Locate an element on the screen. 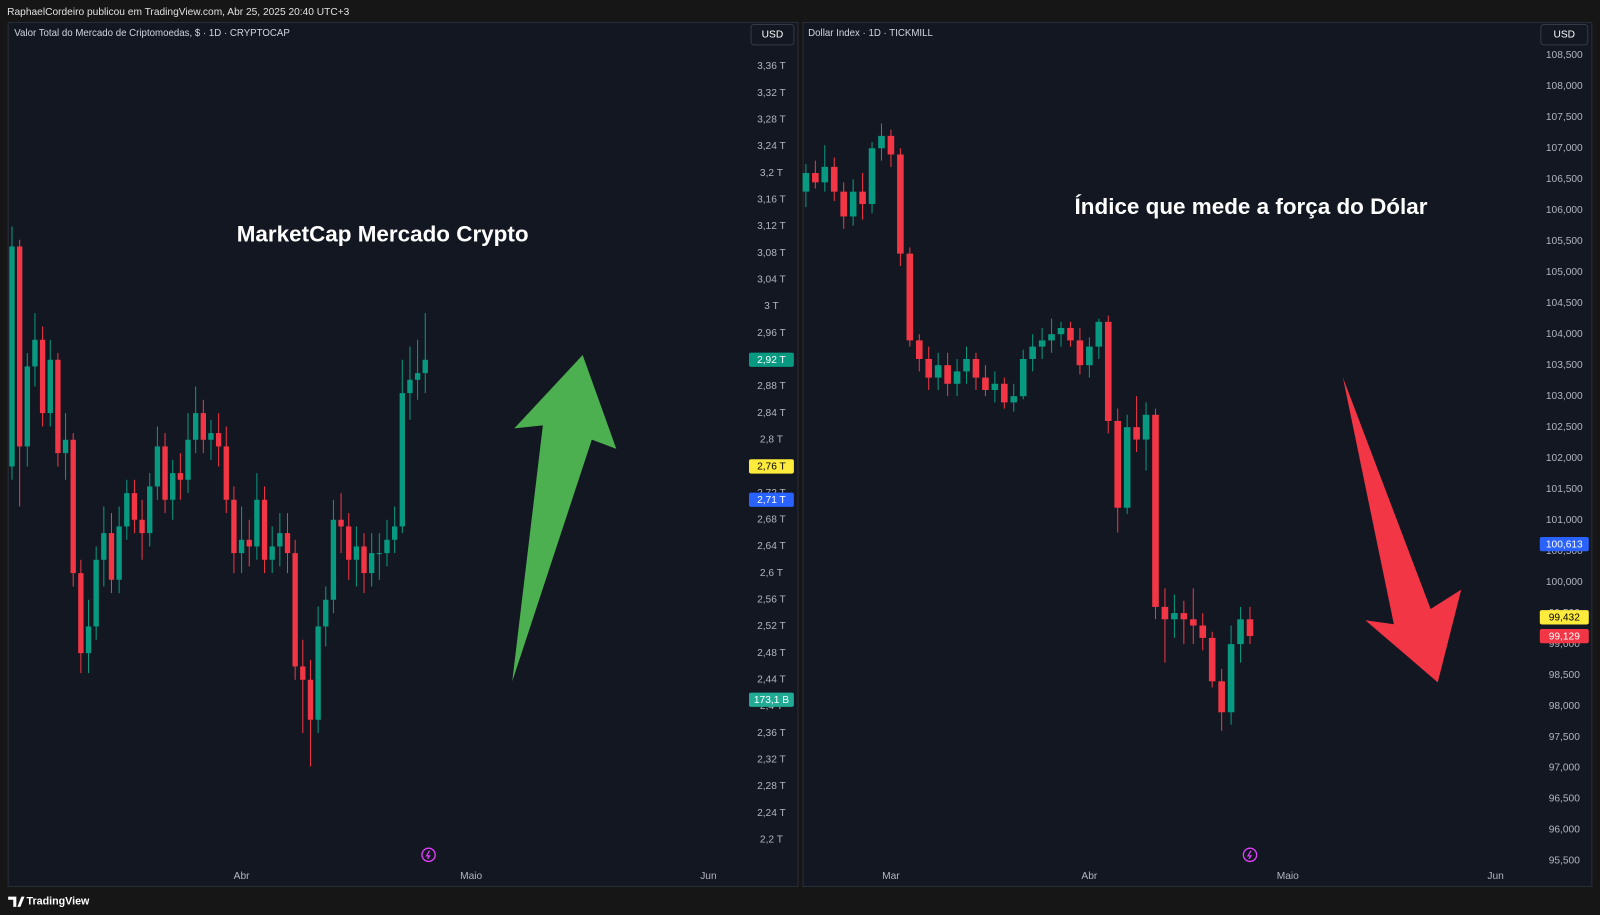  up-arrow is located at coordinates (564, 518).